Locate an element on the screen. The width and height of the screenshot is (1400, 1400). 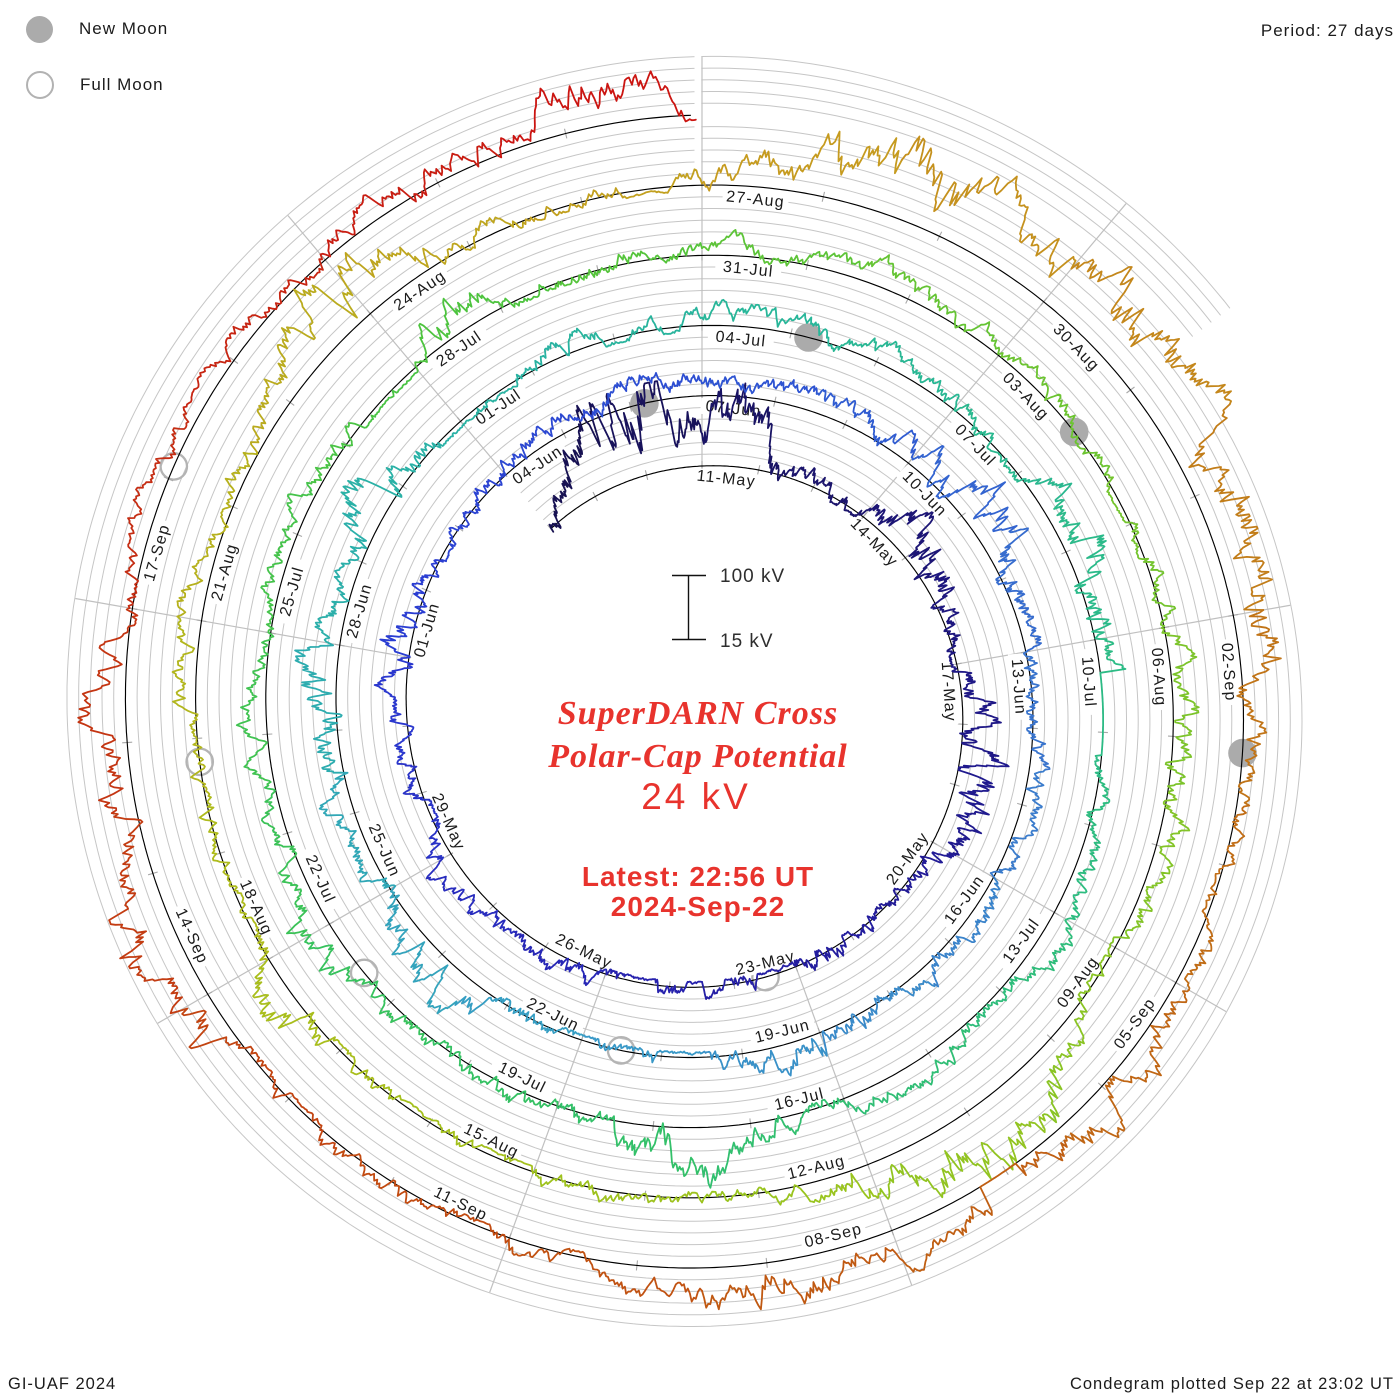
date-label-text: 17-Sep is located at coordinates (157, 552).